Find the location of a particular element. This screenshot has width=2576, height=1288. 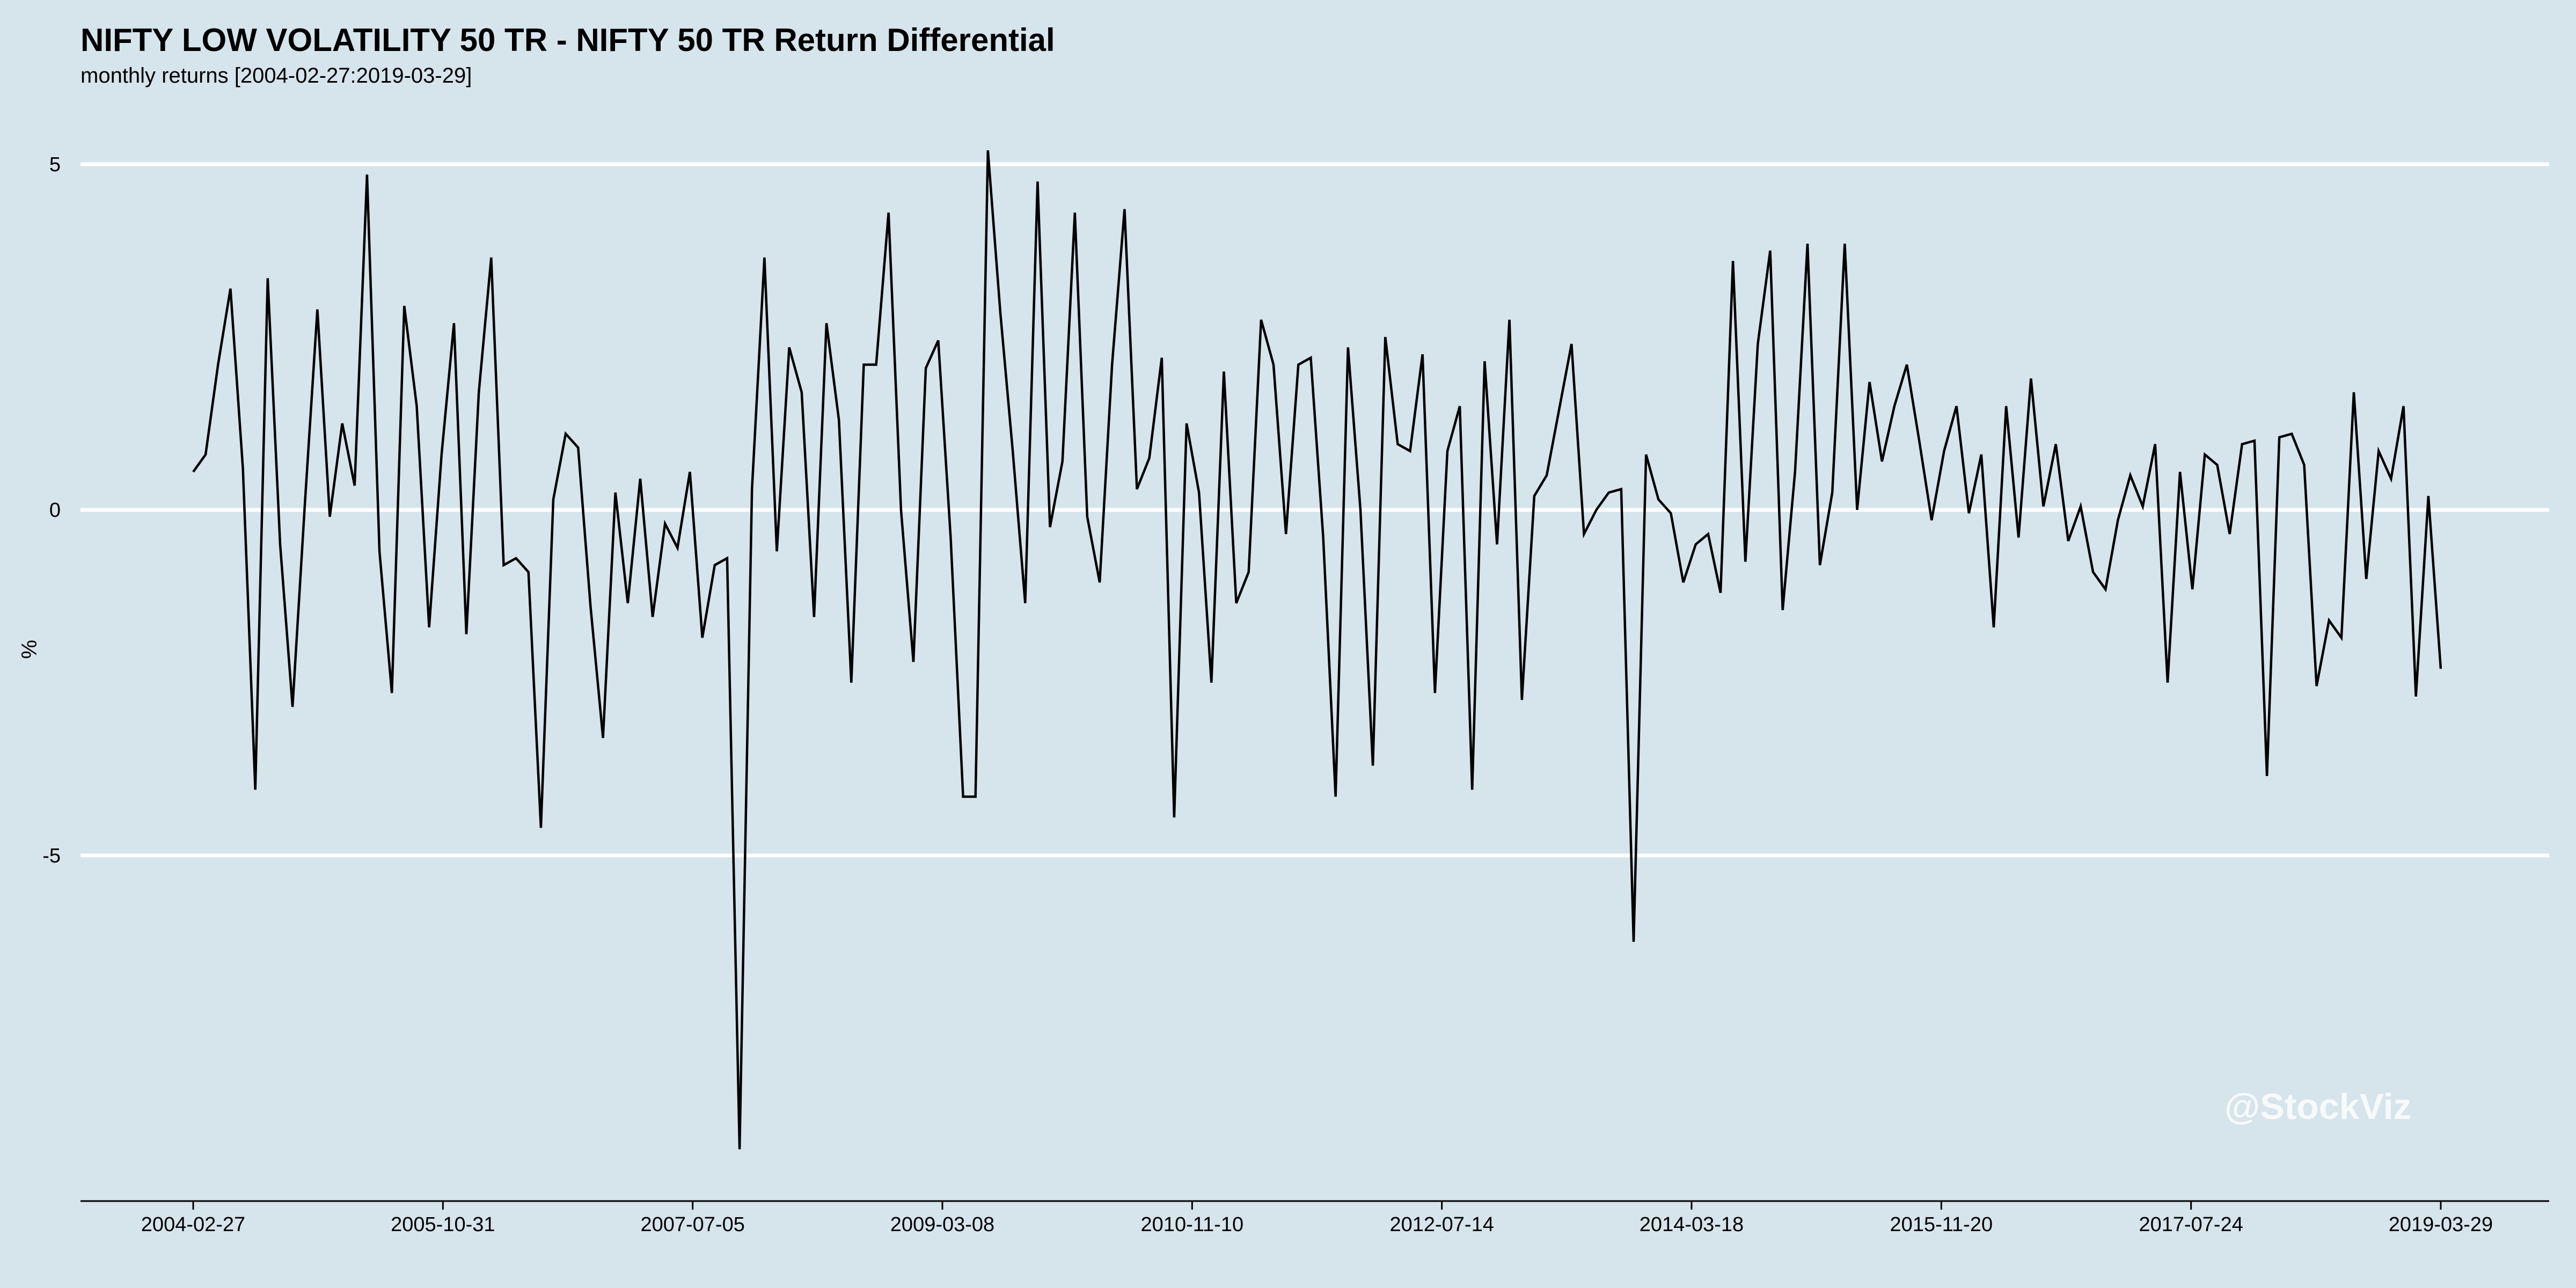

watermark: @StockViz is located at coordinates (2318, 1106).